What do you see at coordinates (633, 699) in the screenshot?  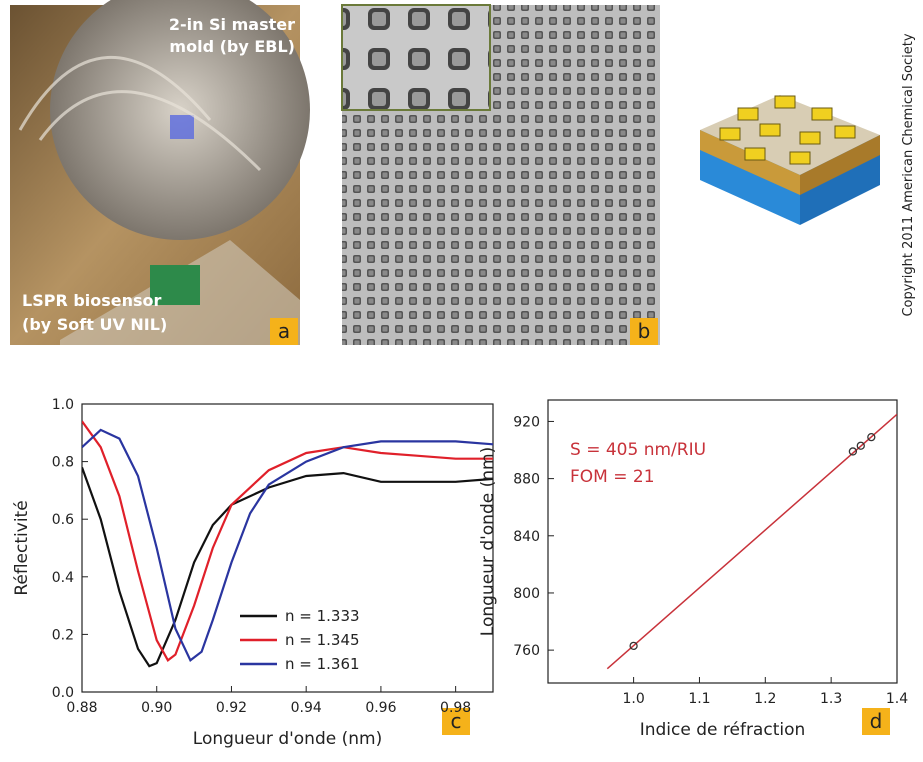 I see `x-tick-label: 1.0` at bounding box center [633, 699].